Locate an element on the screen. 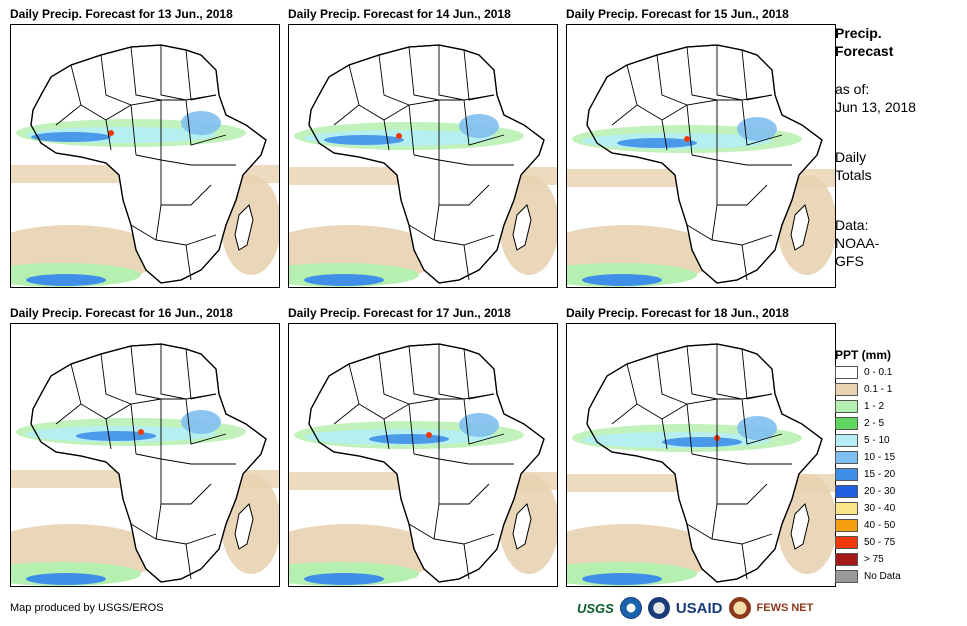 The image size is (967, 626). forecast-panel-4: Daily Precip. Forecast for 16 Jun., 2018 is located at coordinates (145, 446).